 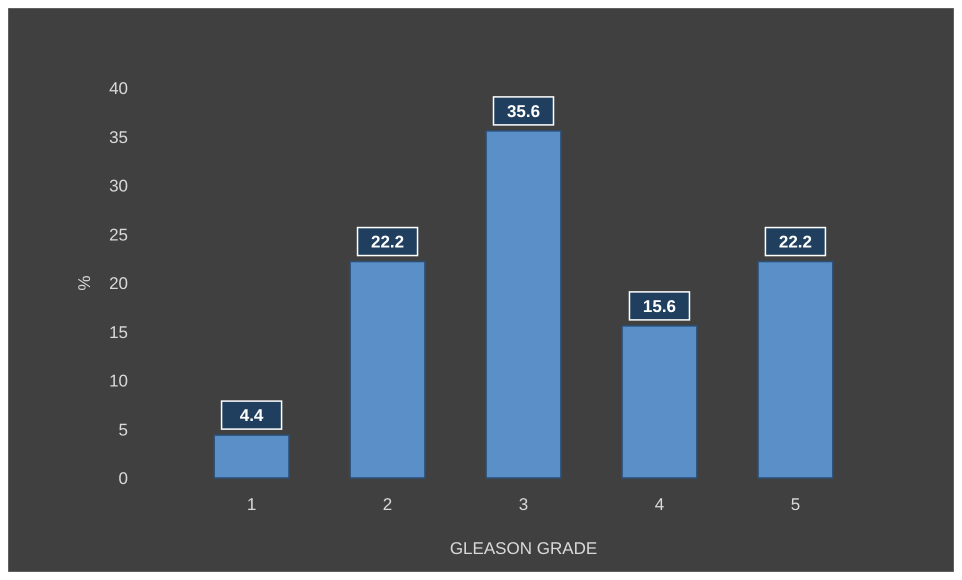 I want to click on data-label: 15.6, so click(x=659, y=306).